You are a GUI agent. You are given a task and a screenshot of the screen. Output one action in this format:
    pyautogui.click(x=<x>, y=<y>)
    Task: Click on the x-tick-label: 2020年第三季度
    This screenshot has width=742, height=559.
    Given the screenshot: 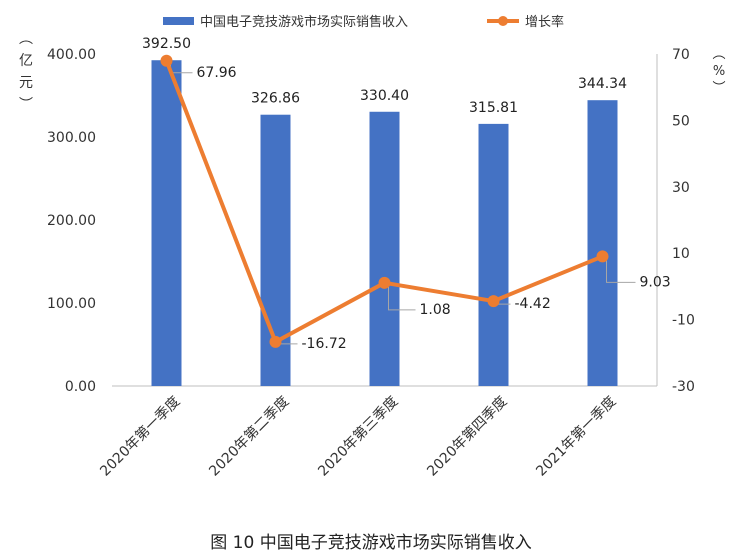 What is the action you would take?
    pyautogui.click(x=358, y=436)
    